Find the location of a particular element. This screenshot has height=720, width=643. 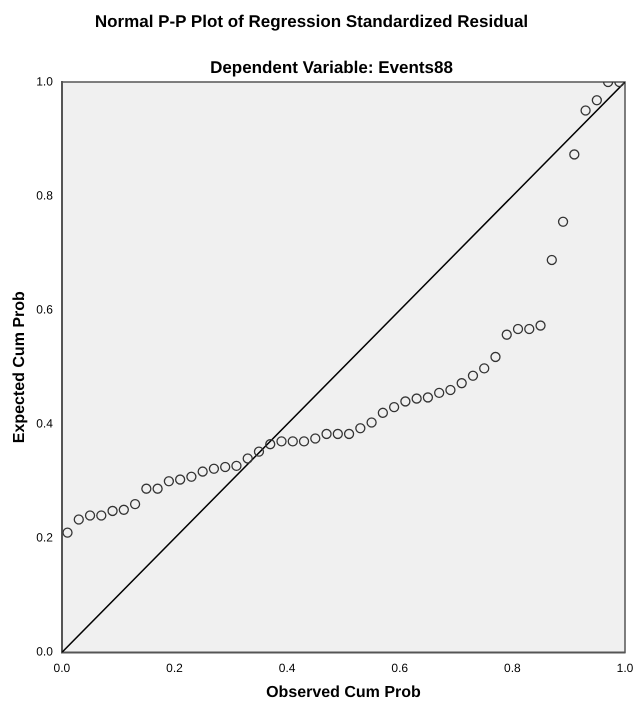

chart-subtitle: Dependent Variable: Events88 is located at coordinates (331, 67).